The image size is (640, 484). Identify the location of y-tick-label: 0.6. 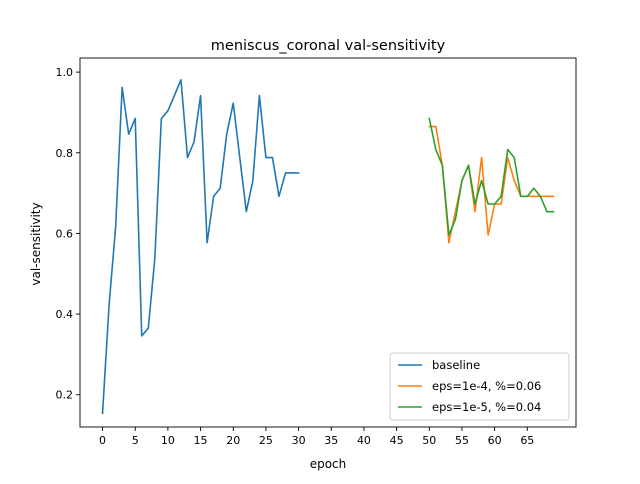
(65, 233).